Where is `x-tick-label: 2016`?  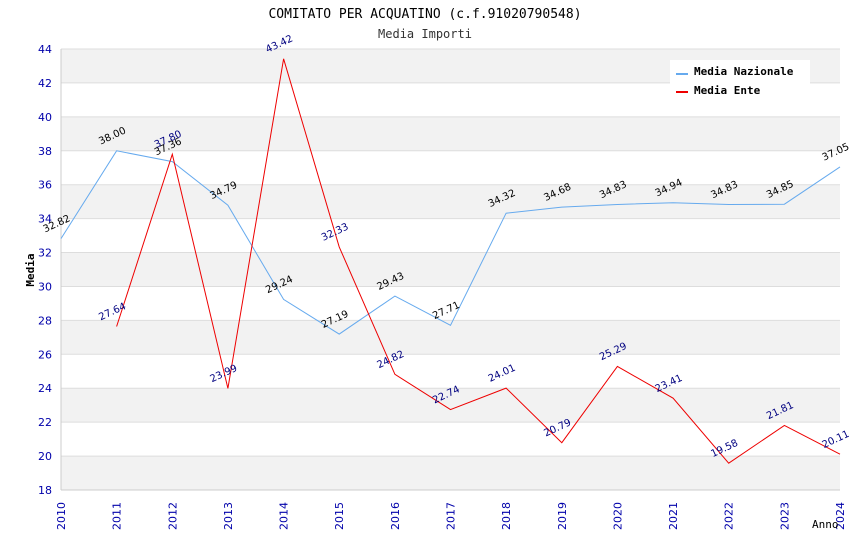 x-tick-label: 2016 is located at coordinates (395, 516).